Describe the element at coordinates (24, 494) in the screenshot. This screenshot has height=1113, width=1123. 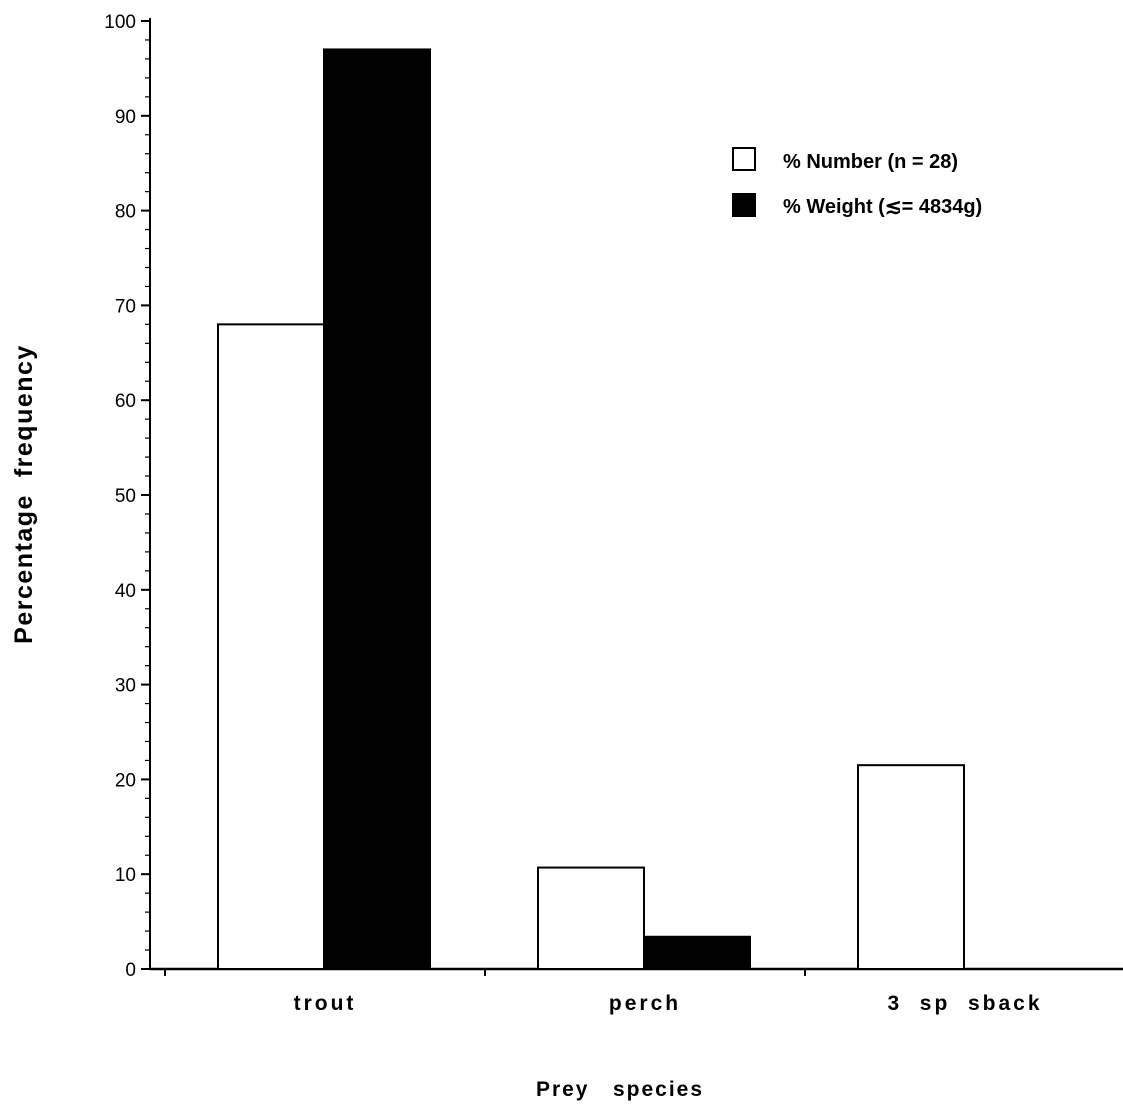
I see `y-axis-title: Percentage frequency` at that location.